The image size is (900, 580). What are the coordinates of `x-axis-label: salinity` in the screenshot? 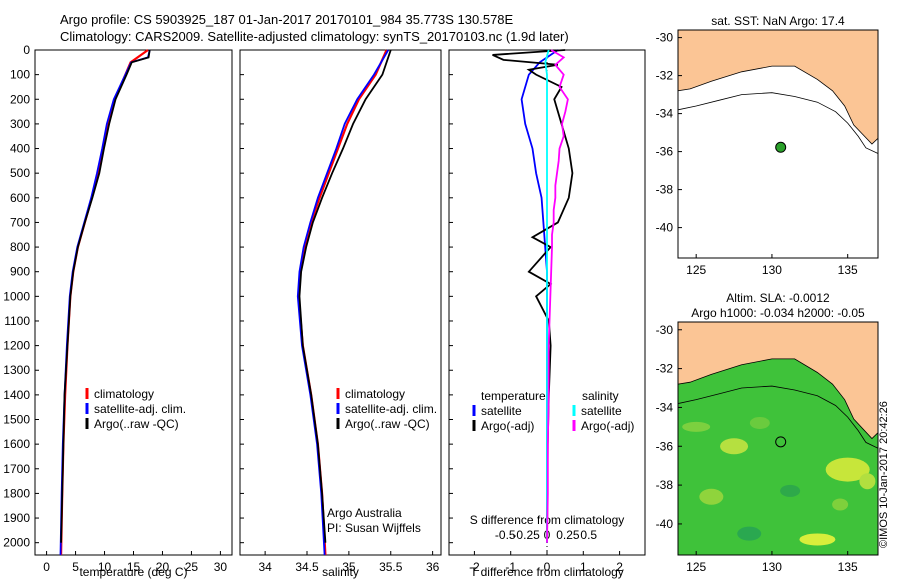 It's located at (340, 572).